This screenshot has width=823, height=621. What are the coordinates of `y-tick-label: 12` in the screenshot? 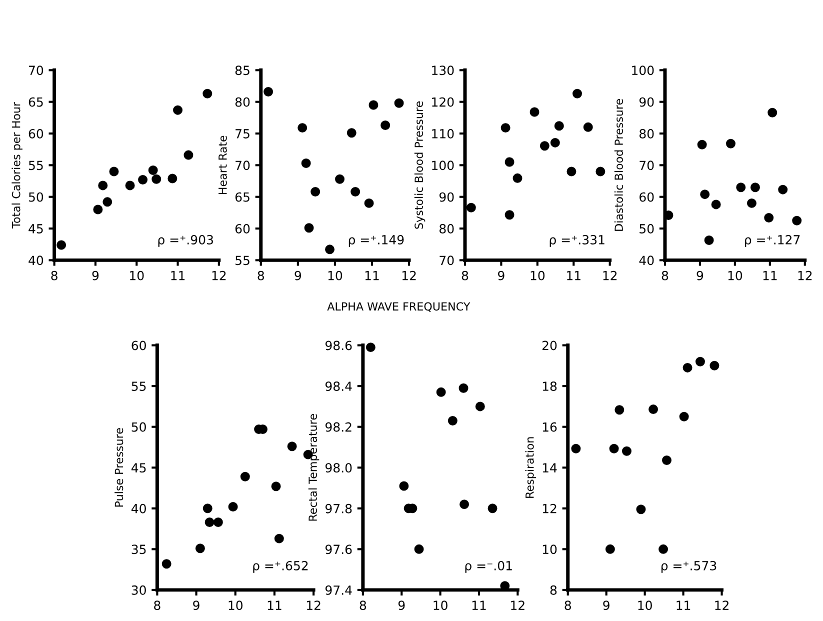 It's located at (549, 509).